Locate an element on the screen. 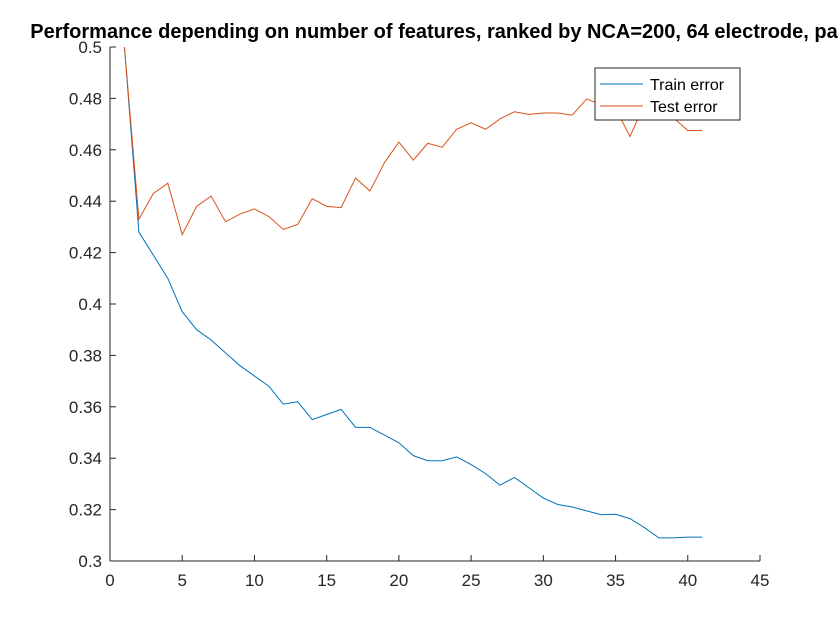 The height and width of the screenshot is (630, 840). y-tick-label: 0.3 is located at coordinates (90, 561).